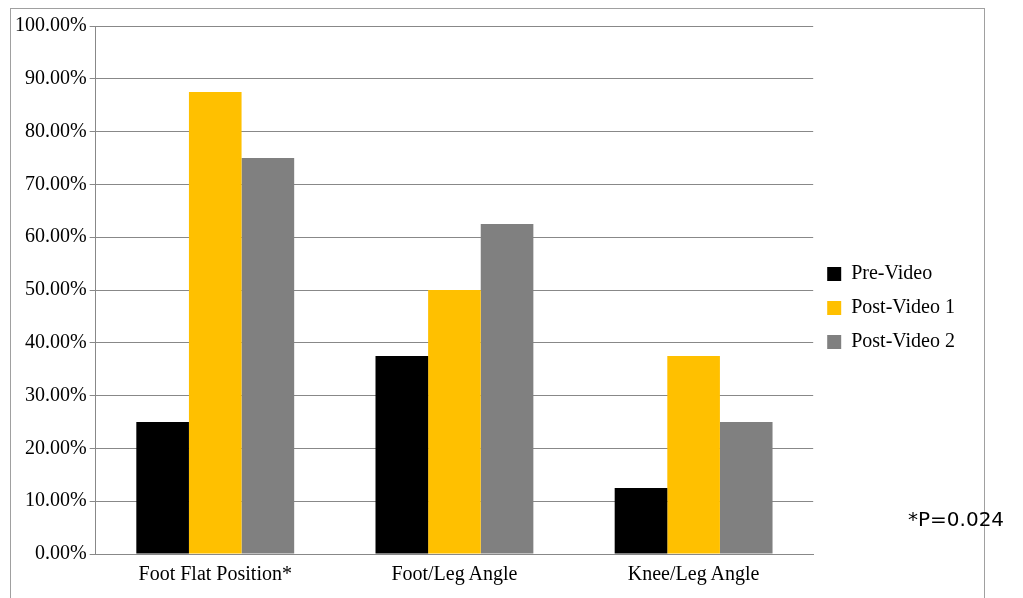  What do you see at coordinates (956, 519) in the screenshot?
I see `text: *P=0.024` at bounding box center [956, 519].